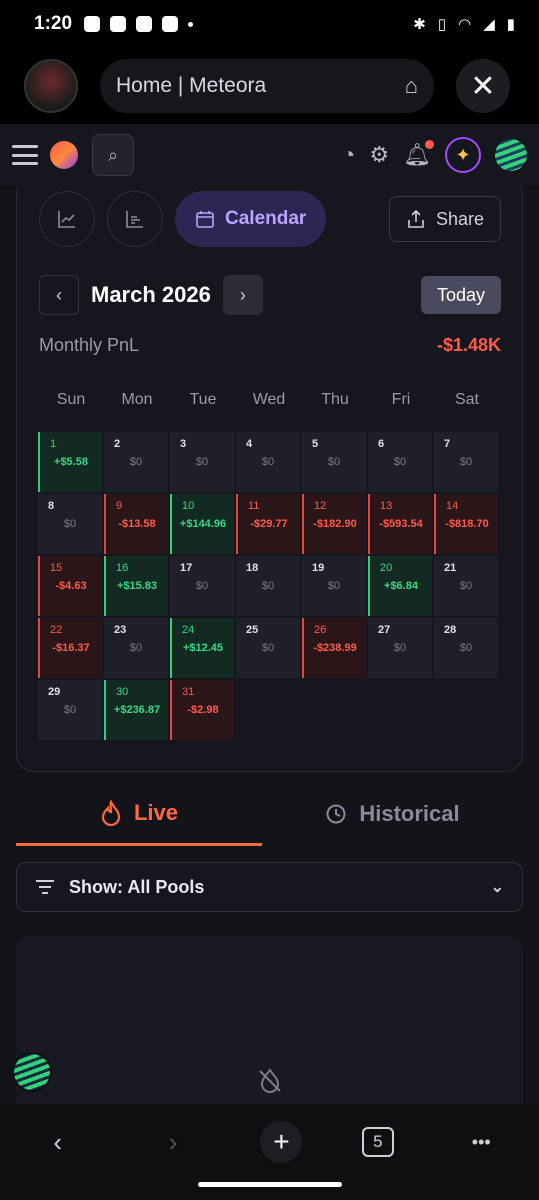 The image size is (539, 1200). I want to click on calendar-day-10: 10 +$144.96, so click(202, 524).